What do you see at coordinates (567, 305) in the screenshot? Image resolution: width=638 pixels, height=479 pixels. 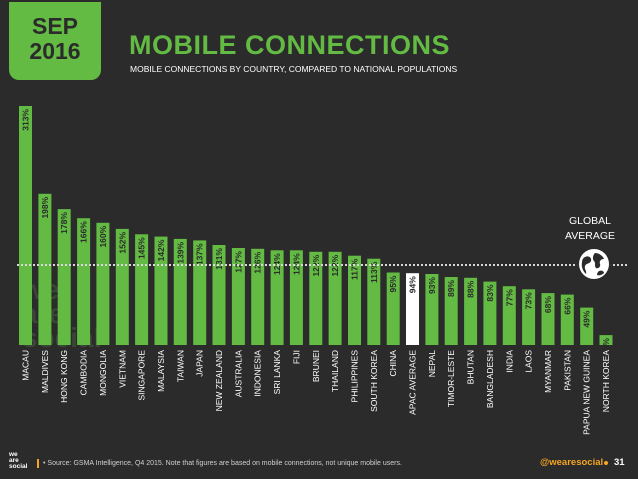 I see `bar-value-label: 66%` at bounding box center [567, 305].